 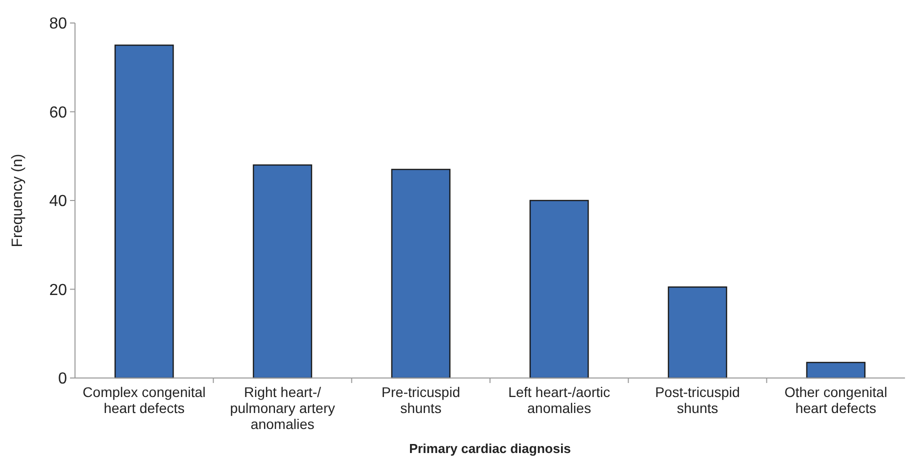 I want to click on x-tick-label: Complex congenital heart defects, so click(x=144, y=400).